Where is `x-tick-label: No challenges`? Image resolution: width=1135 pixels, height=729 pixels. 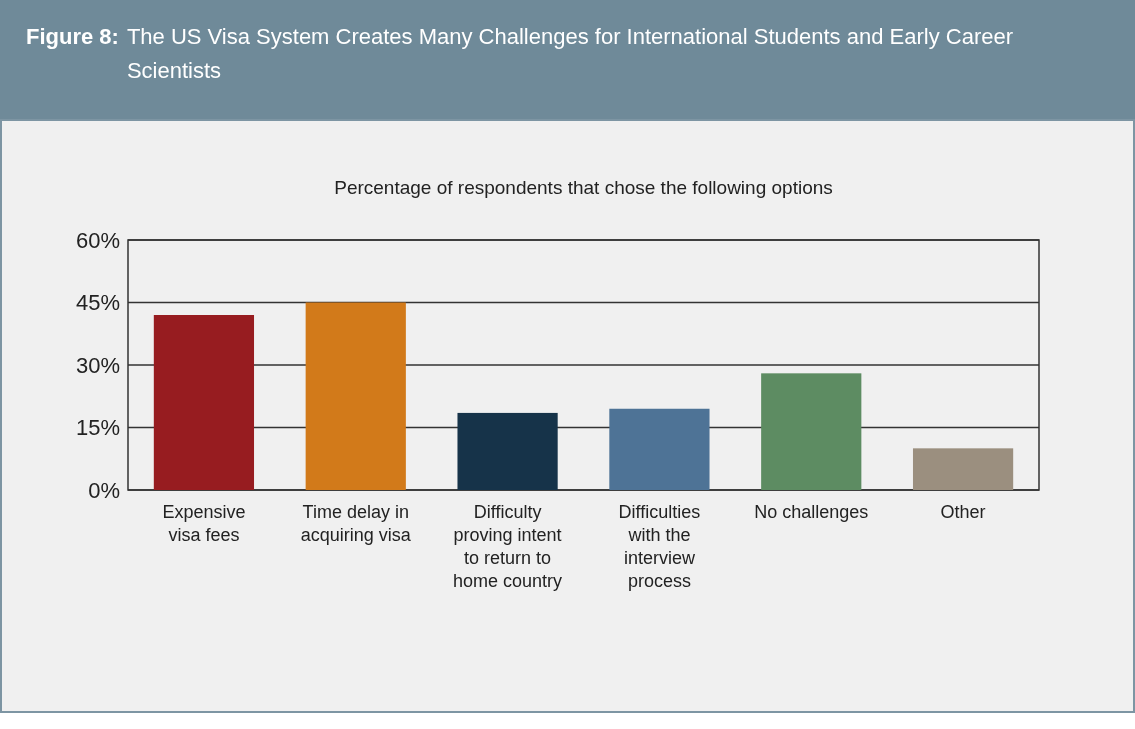
x-tick-label: No challenges is located at coordinates (811, 512).